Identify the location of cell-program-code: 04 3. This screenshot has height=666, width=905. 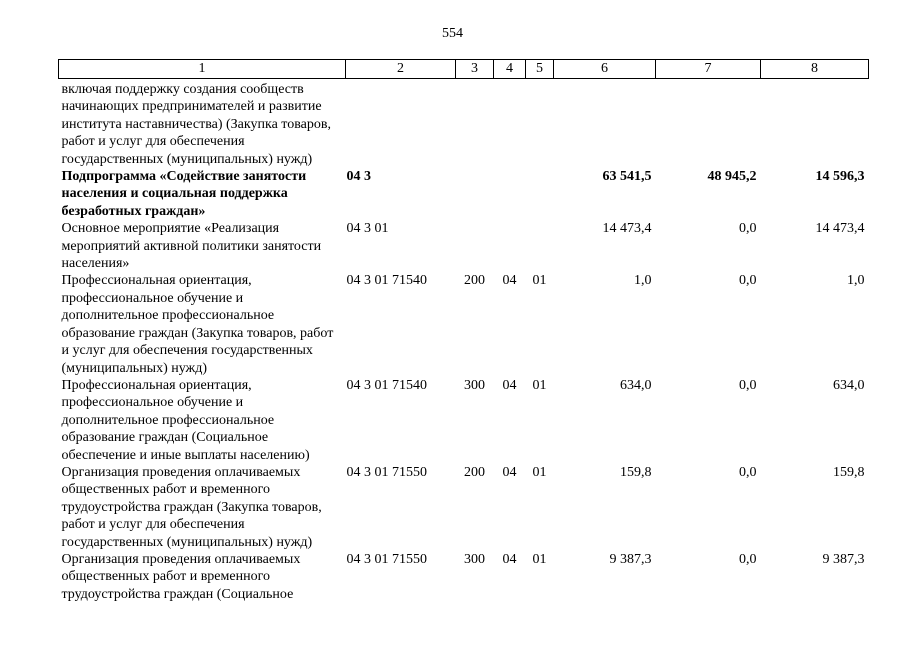
(359, 177).